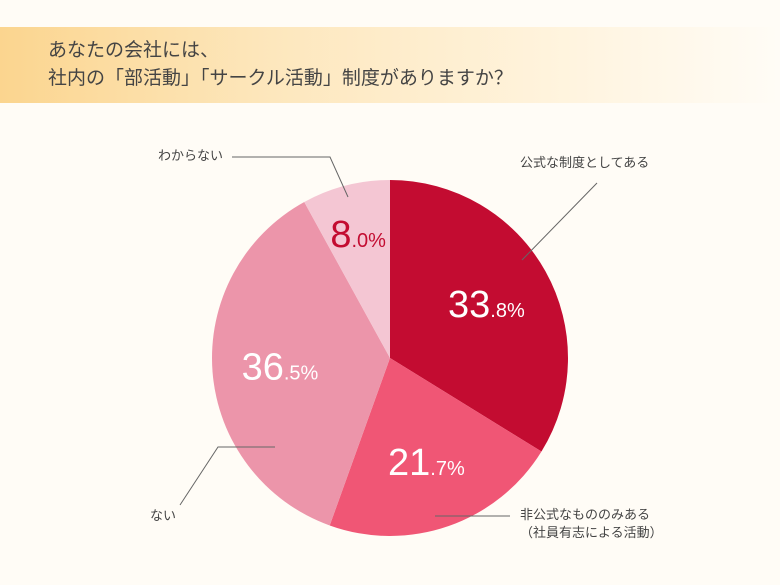 The width and height of the screenshot is (780, 585). Describe the element at coordinates (559, 221) in the screenshot. I see `leader-line-official` at that location.